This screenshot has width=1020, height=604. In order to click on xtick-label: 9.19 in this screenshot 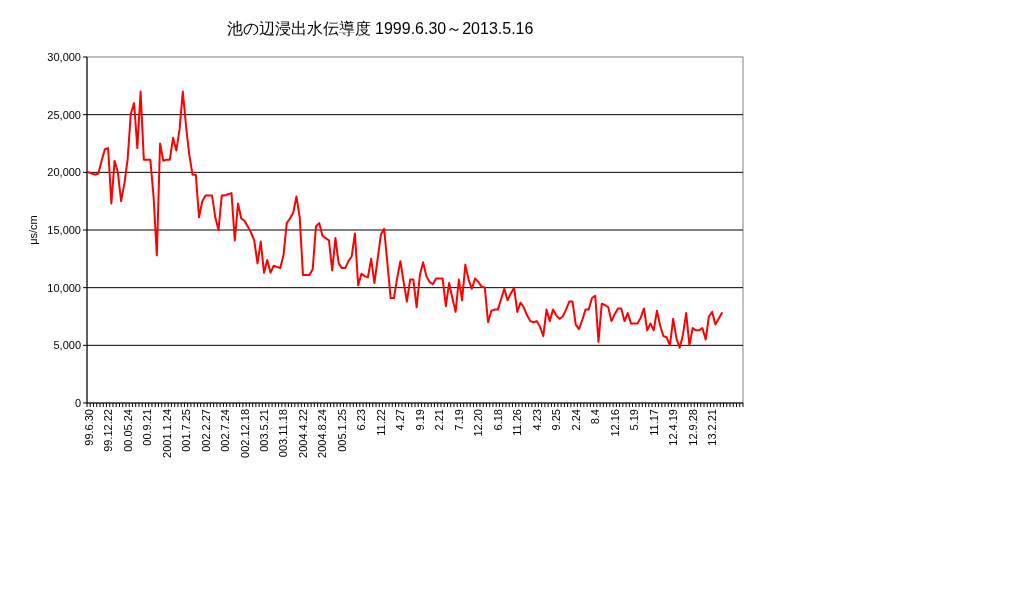, I will do `click(419, 420)`.